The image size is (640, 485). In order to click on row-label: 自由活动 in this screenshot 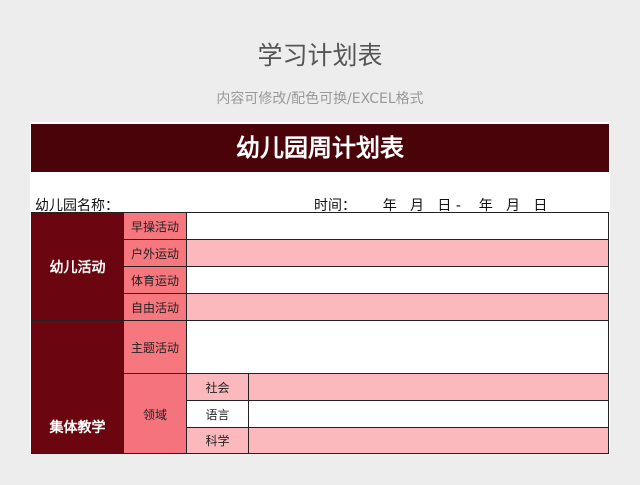, I will do `click(155, 307)`.